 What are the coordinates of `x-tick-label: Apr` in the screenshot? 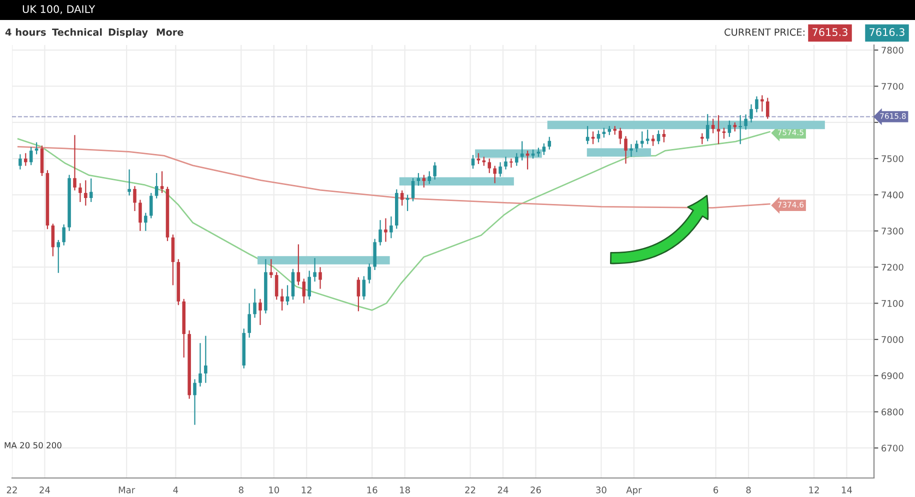 It's located at (634, 491).